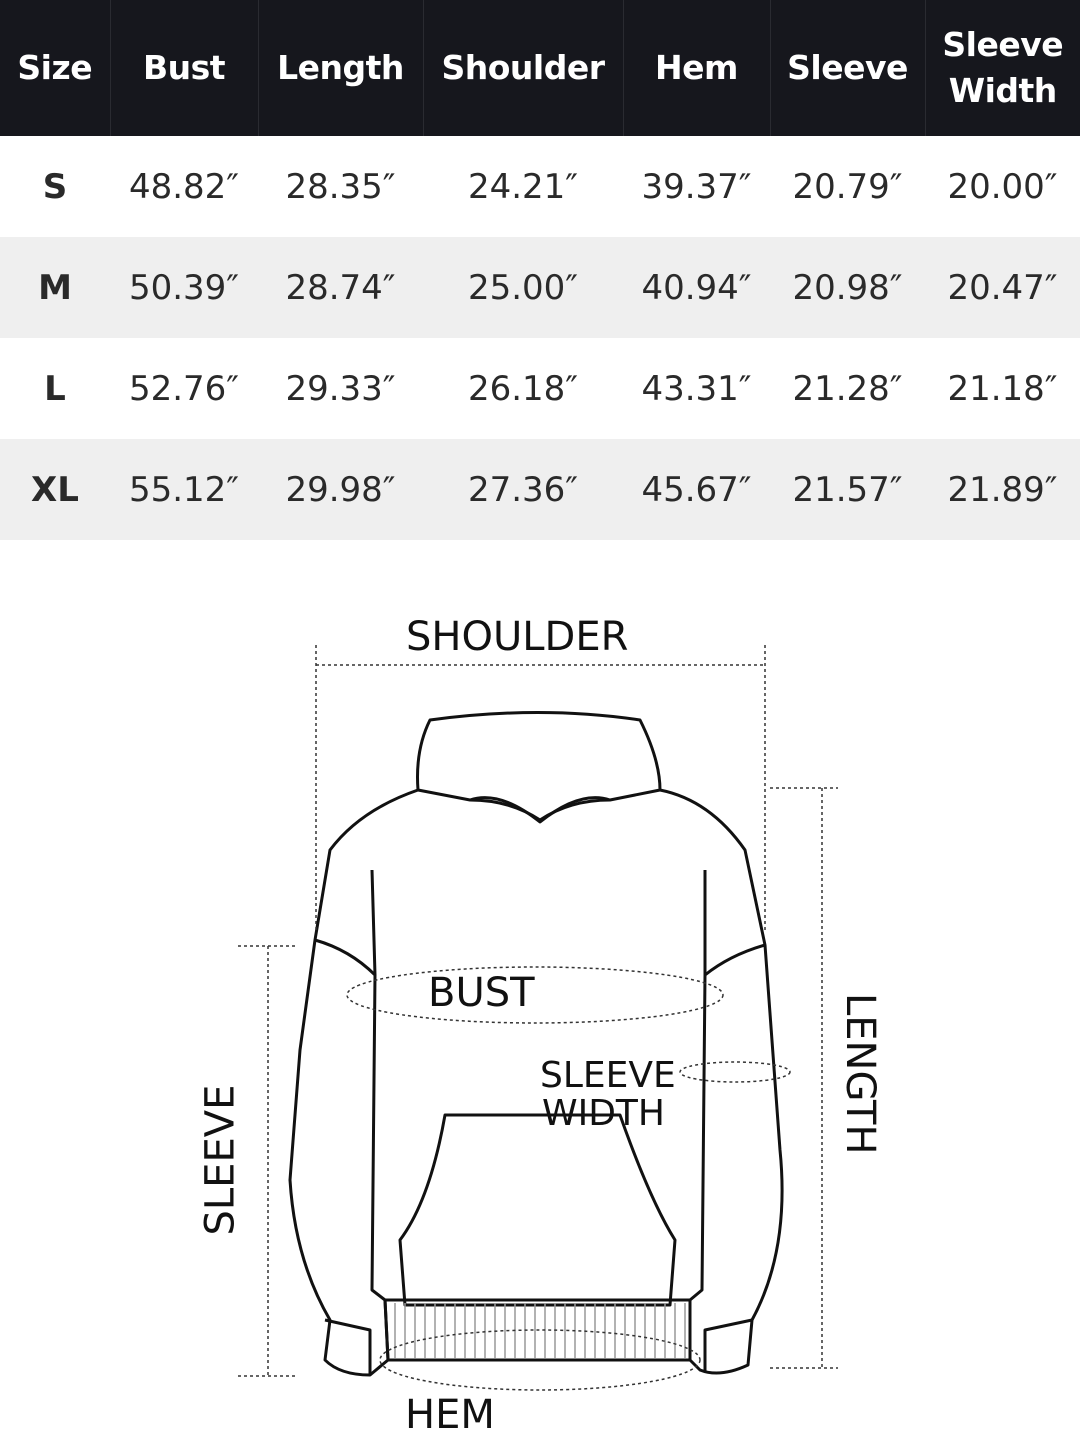  Describe the element at coordinates (847, 287) in the screenshot. I see `cell-sleeve: 20.98″` at that location.